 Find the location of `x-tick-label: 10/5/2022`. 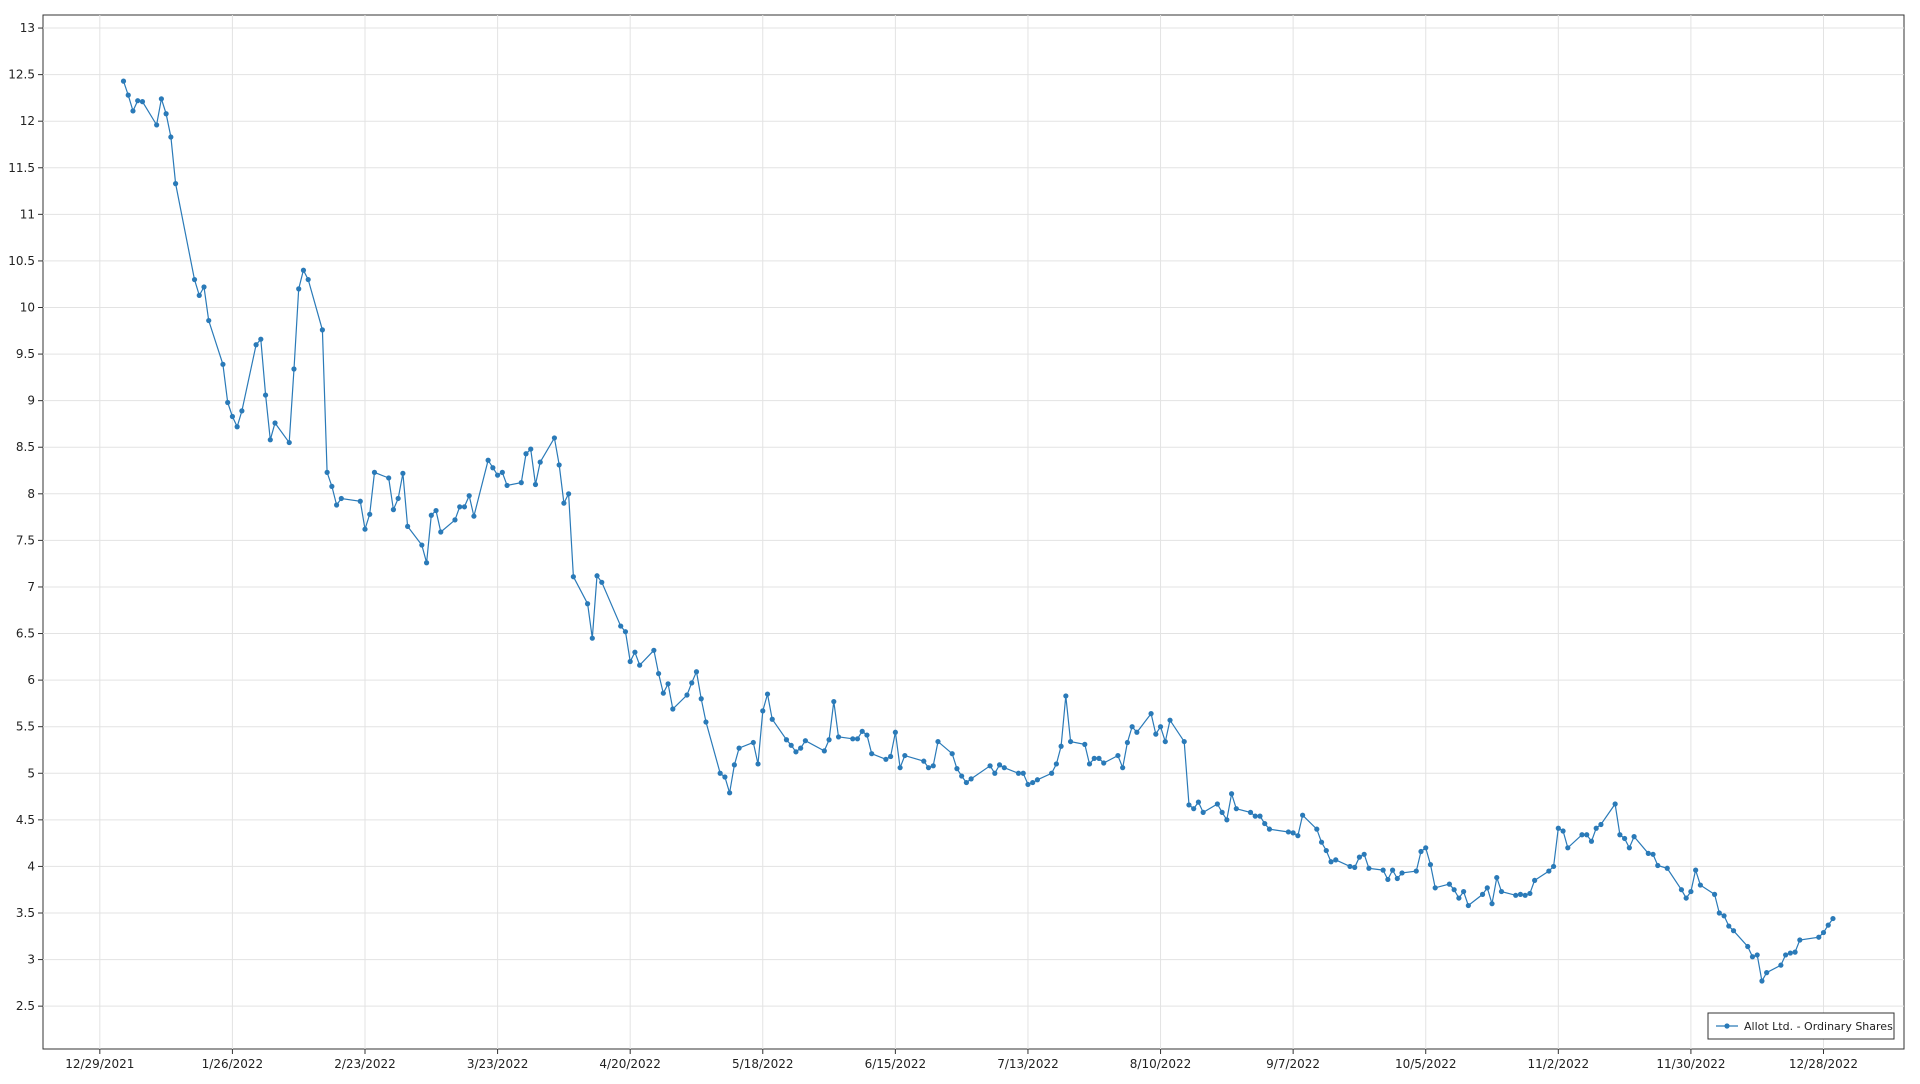

x-tick-label: 10/5/2022 is located at coordinates (1426, 1064).